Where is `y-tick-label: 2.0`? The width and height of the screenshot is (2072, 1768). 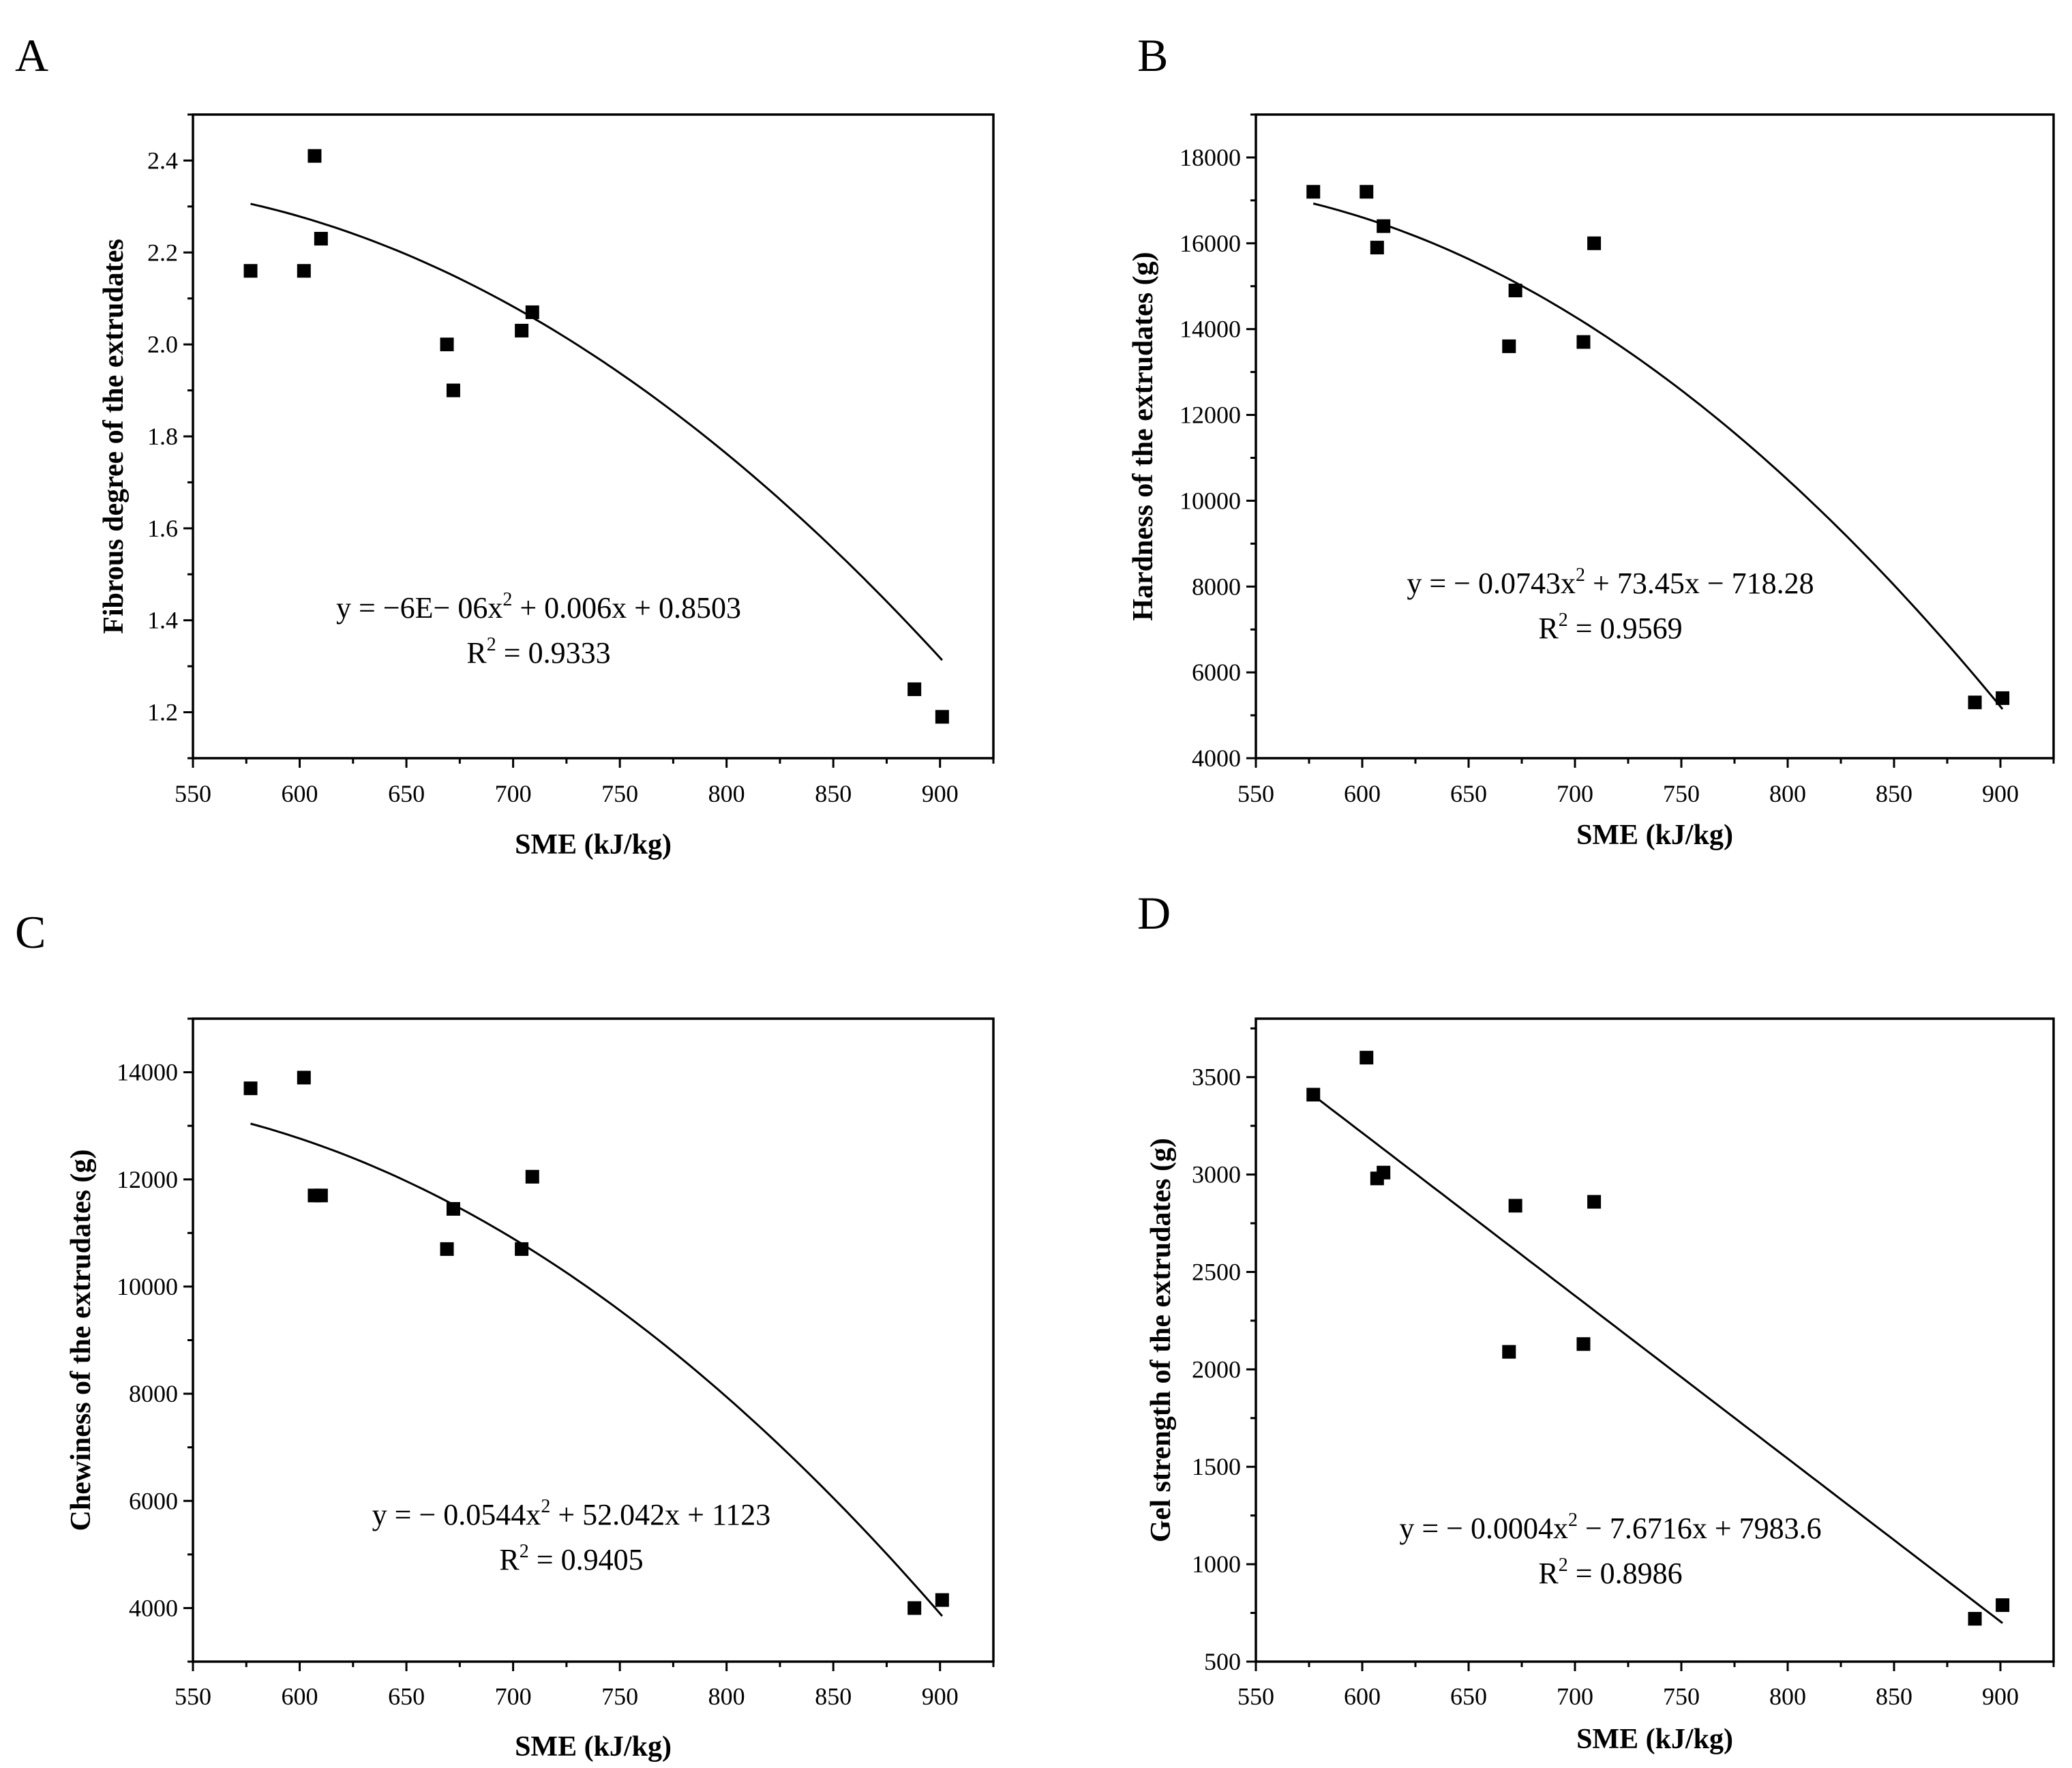 y-tick-label: 2.0 is located at coordinates (162, 344).